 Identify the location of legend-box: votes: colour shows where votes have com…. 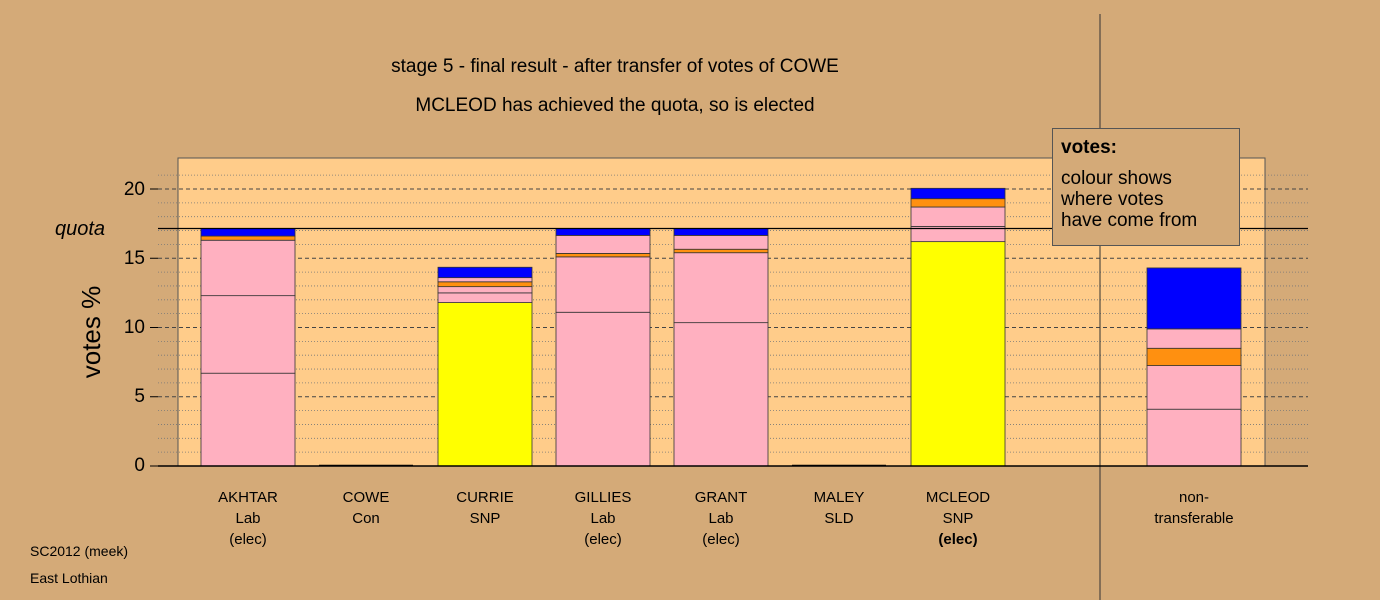
(1146, 187).